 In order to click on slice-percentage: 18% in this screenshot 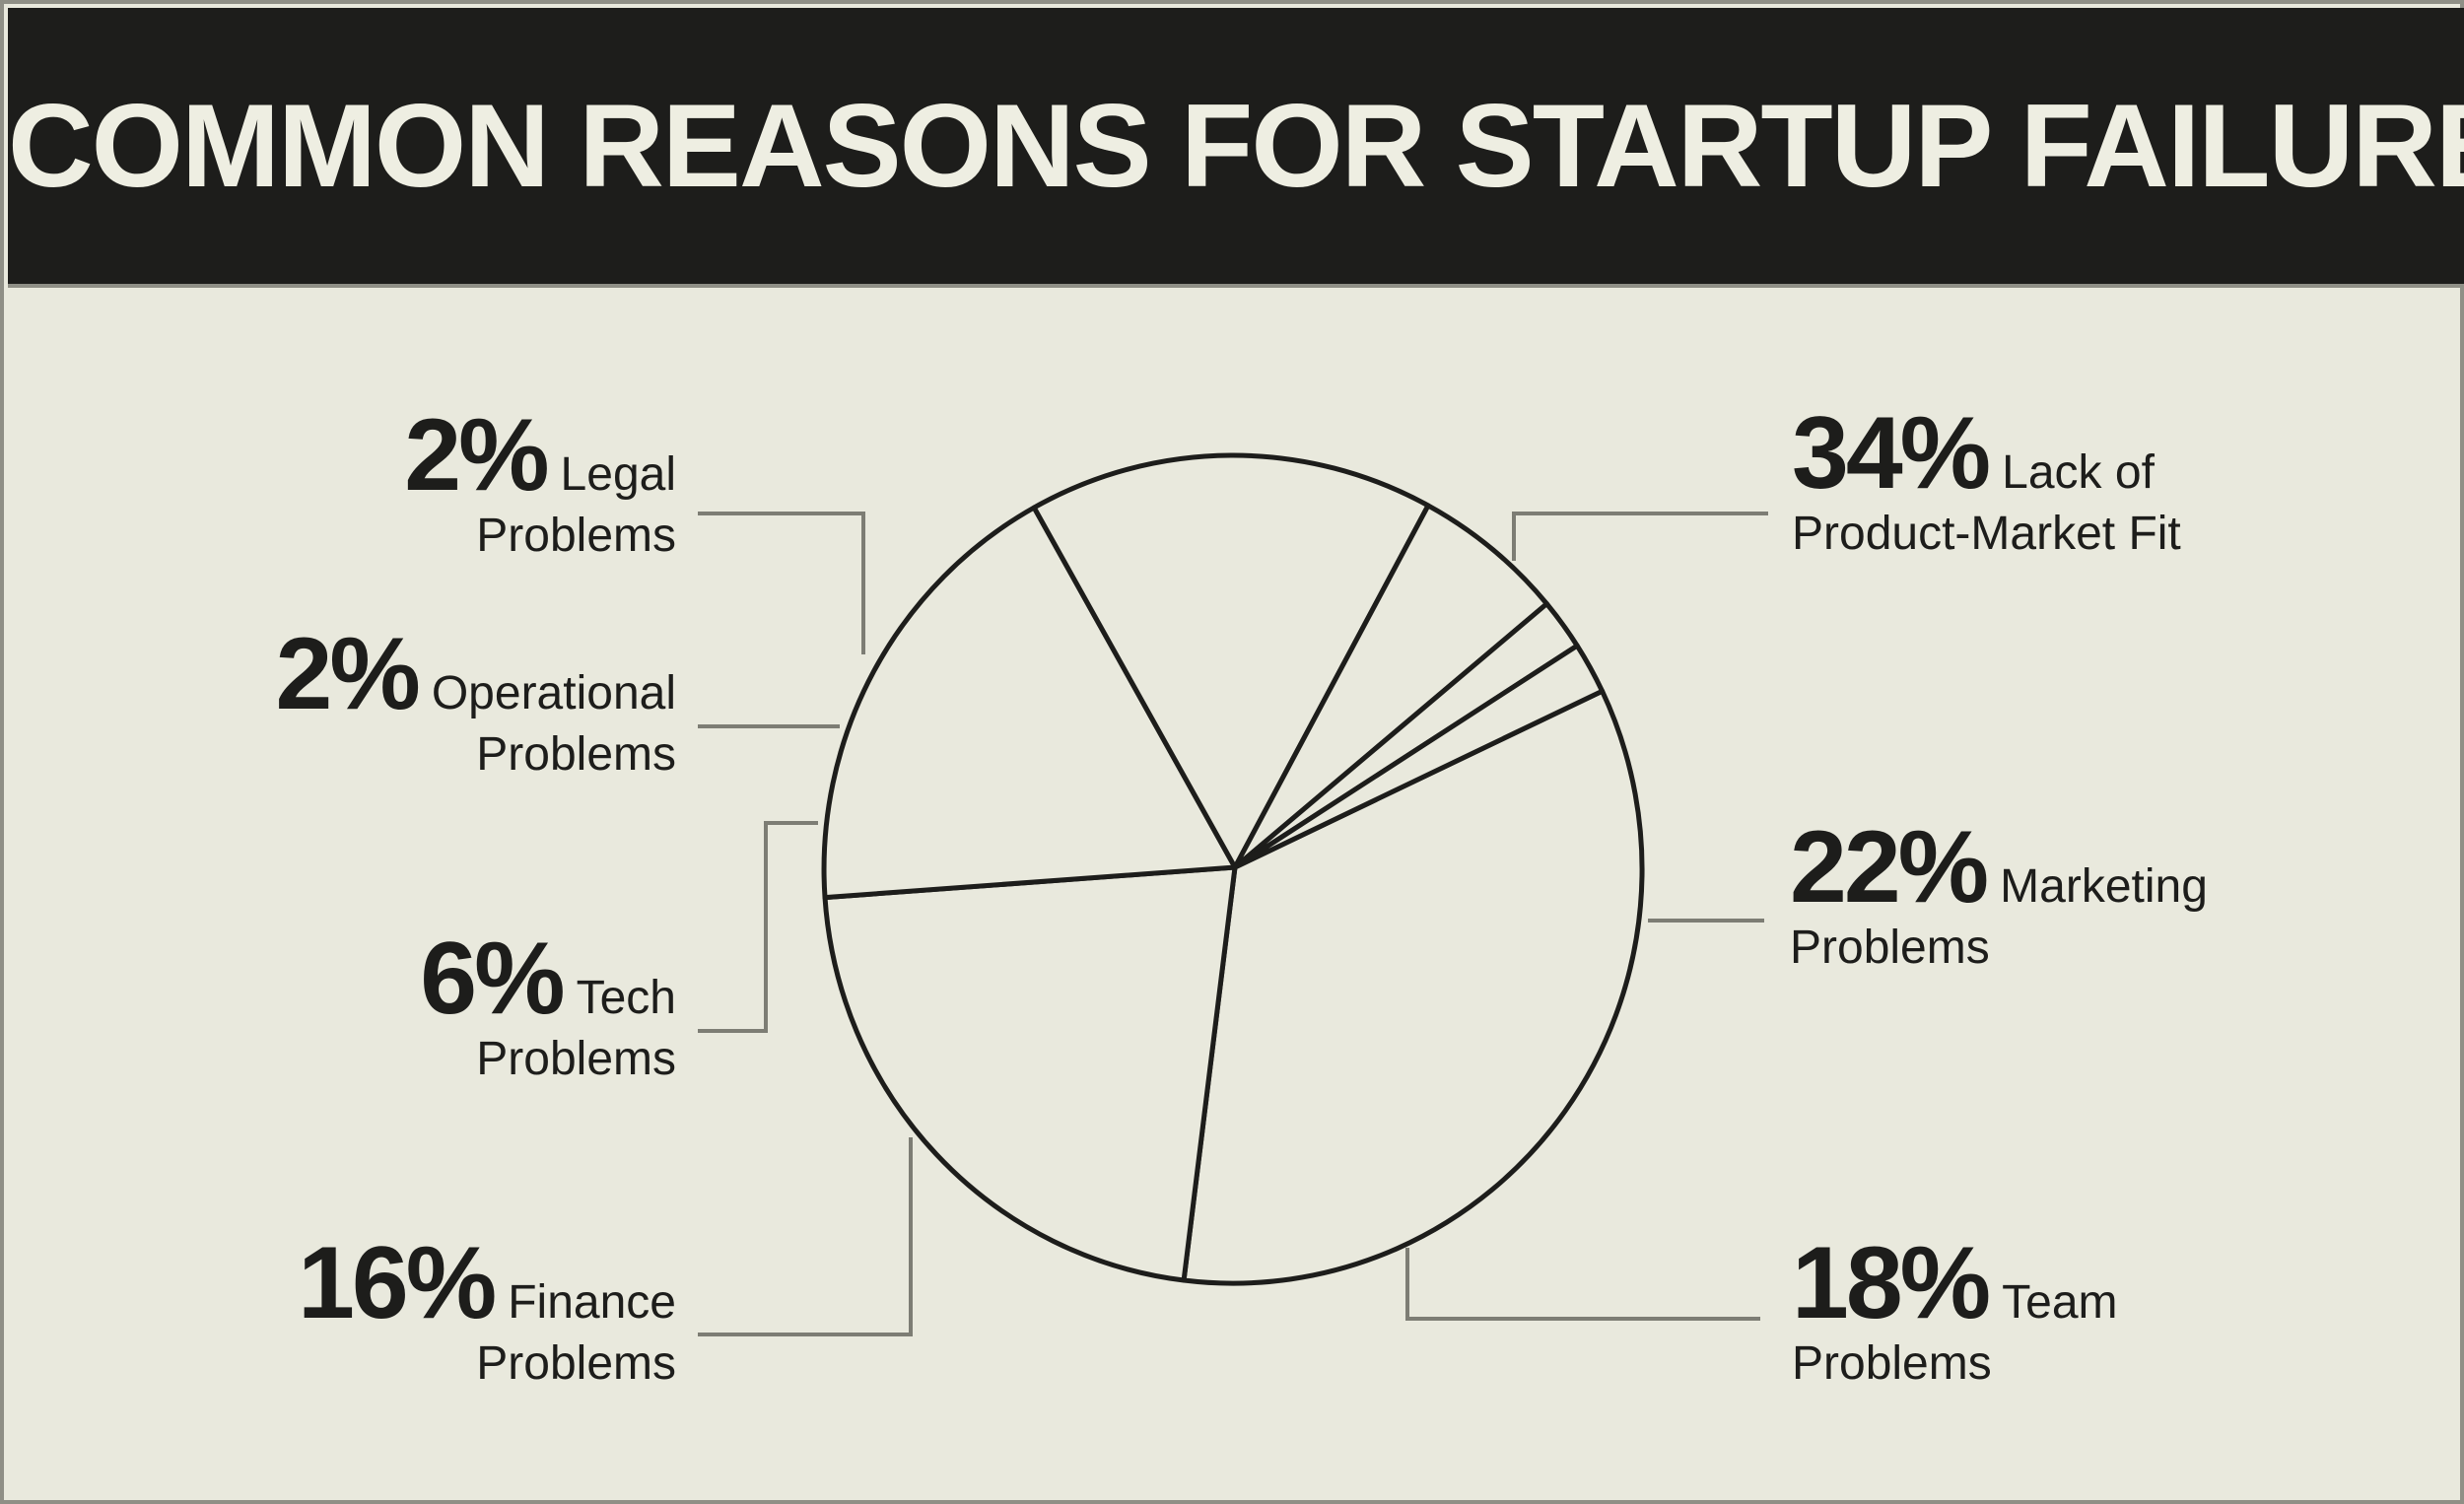, I will do `click(1891, 1283)`.